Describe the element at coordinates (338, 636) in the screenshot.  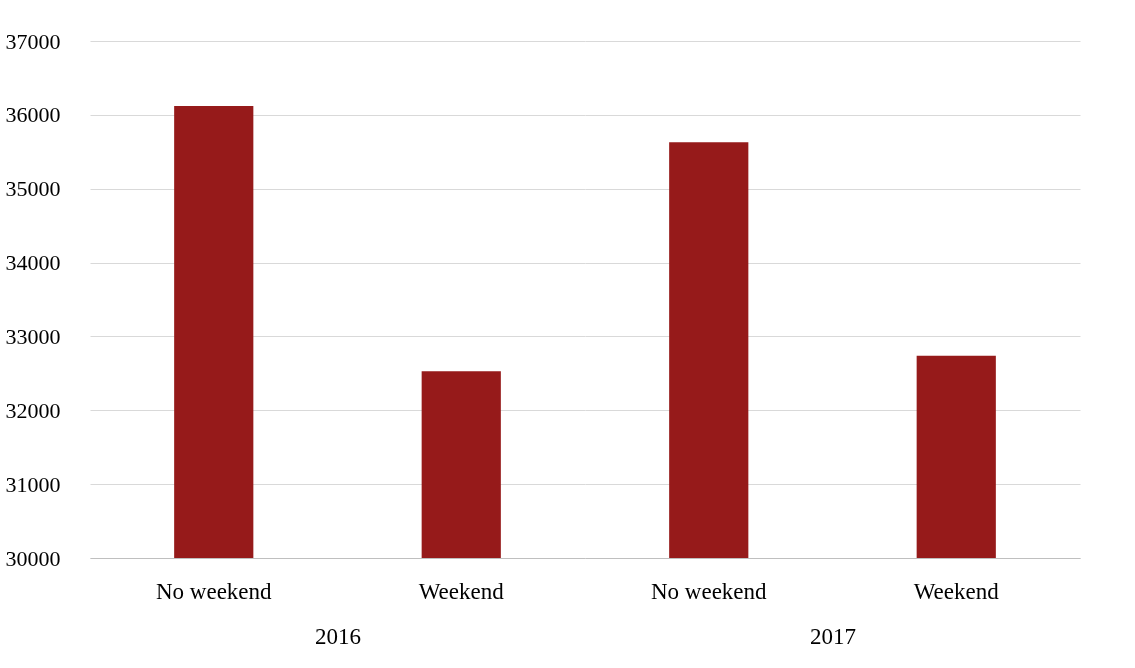
I see `x-axis-title: 2016` at that location.